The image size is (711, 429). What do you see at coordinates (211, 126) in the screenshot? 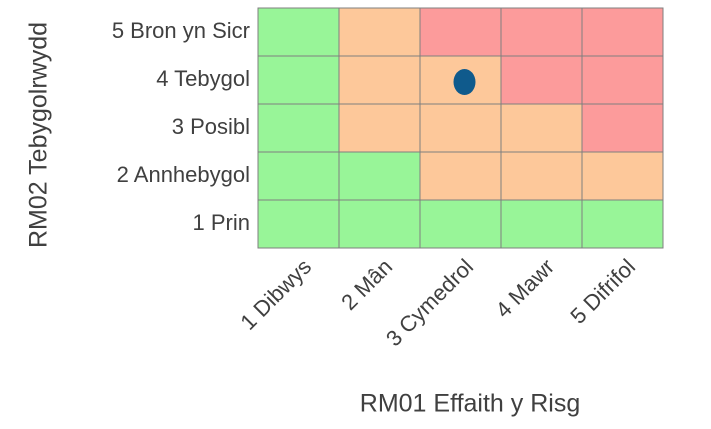
I see `y-tick-label: 3 Posibl` at bounding box center [211, 126].